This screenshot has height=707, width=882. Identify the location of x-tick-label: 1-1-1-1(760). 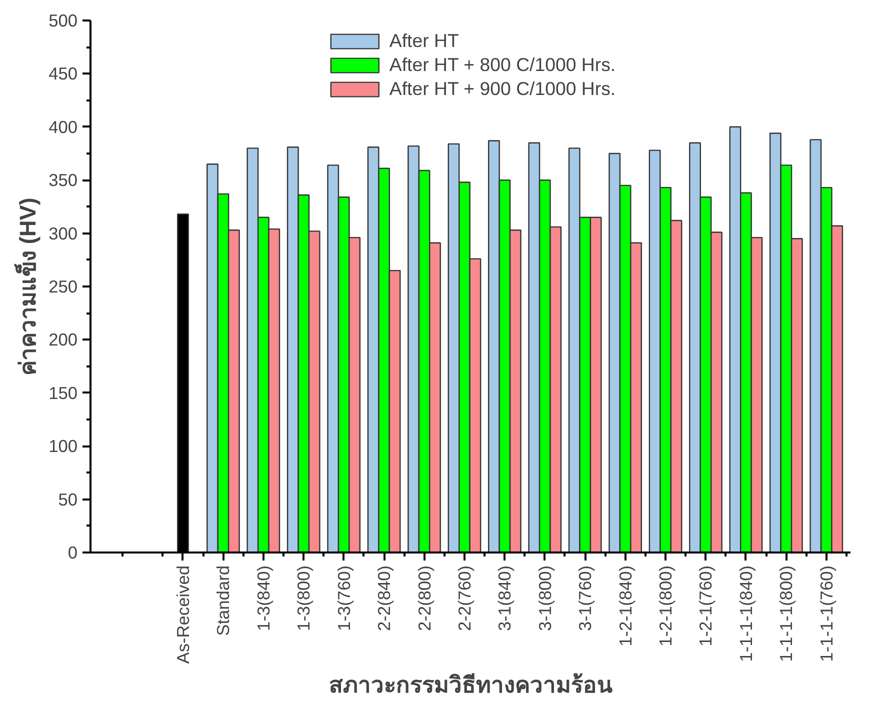
(826, 614).